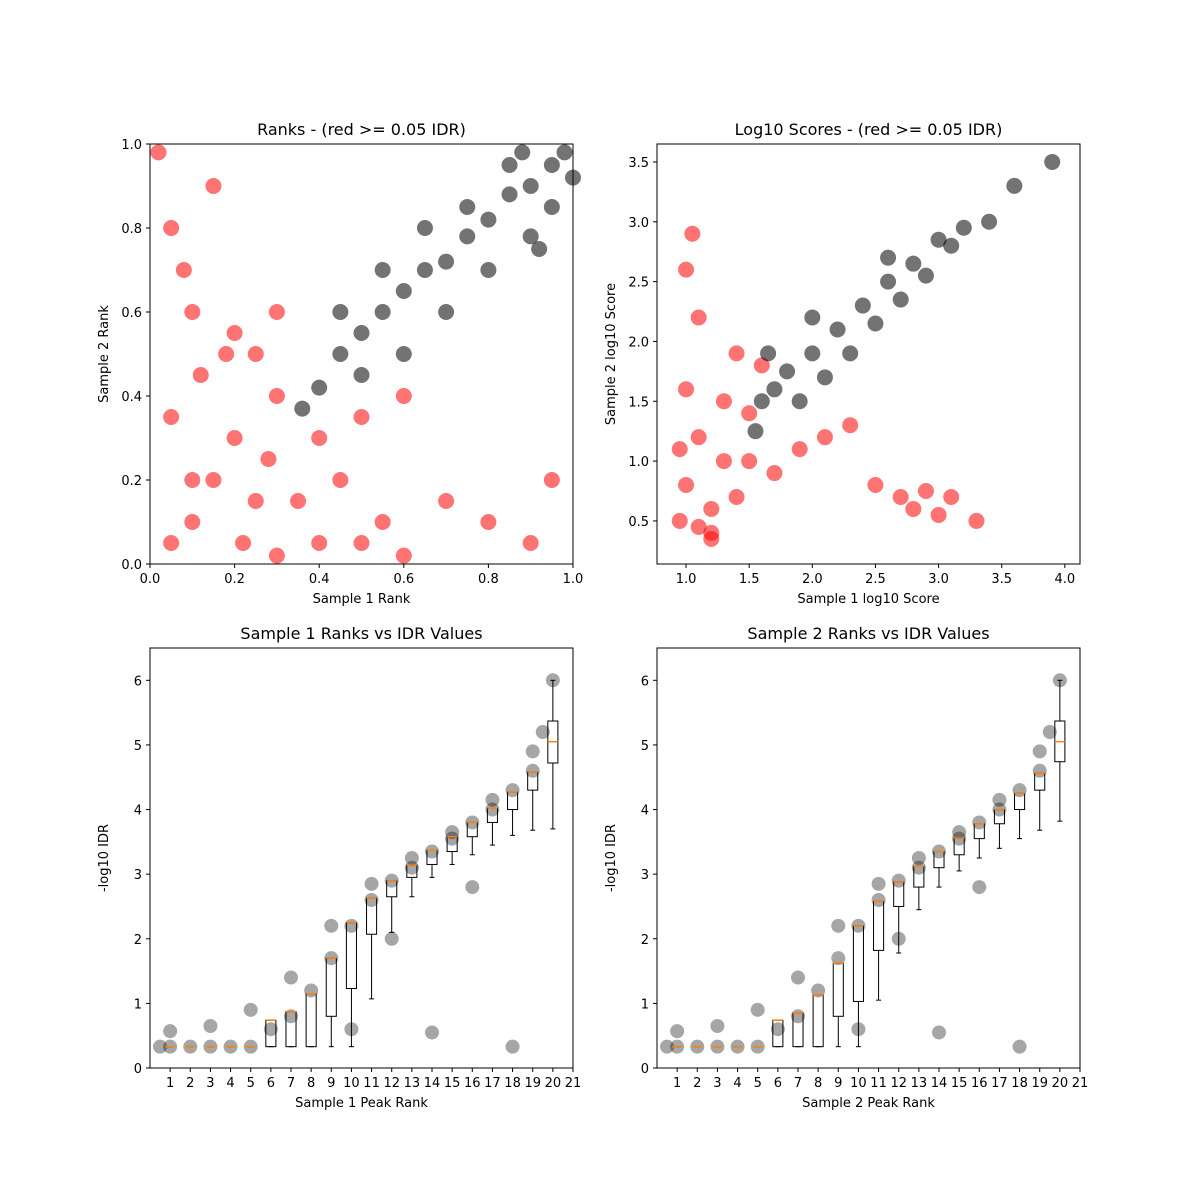 The image size is (1200, 1200). I want to click on x-tick-label: 17, so click(999, 1083).